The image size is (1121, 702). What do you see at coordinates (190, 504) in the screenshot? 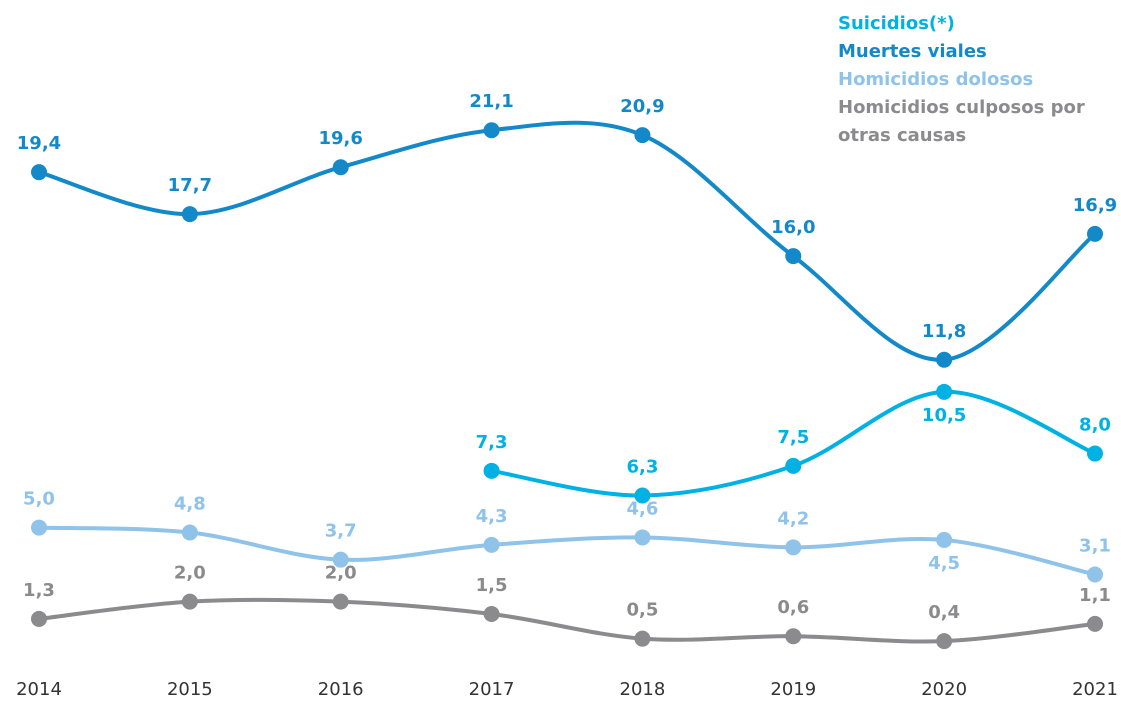
I see `data-label: 4,8` at bounding box center [190, 504].